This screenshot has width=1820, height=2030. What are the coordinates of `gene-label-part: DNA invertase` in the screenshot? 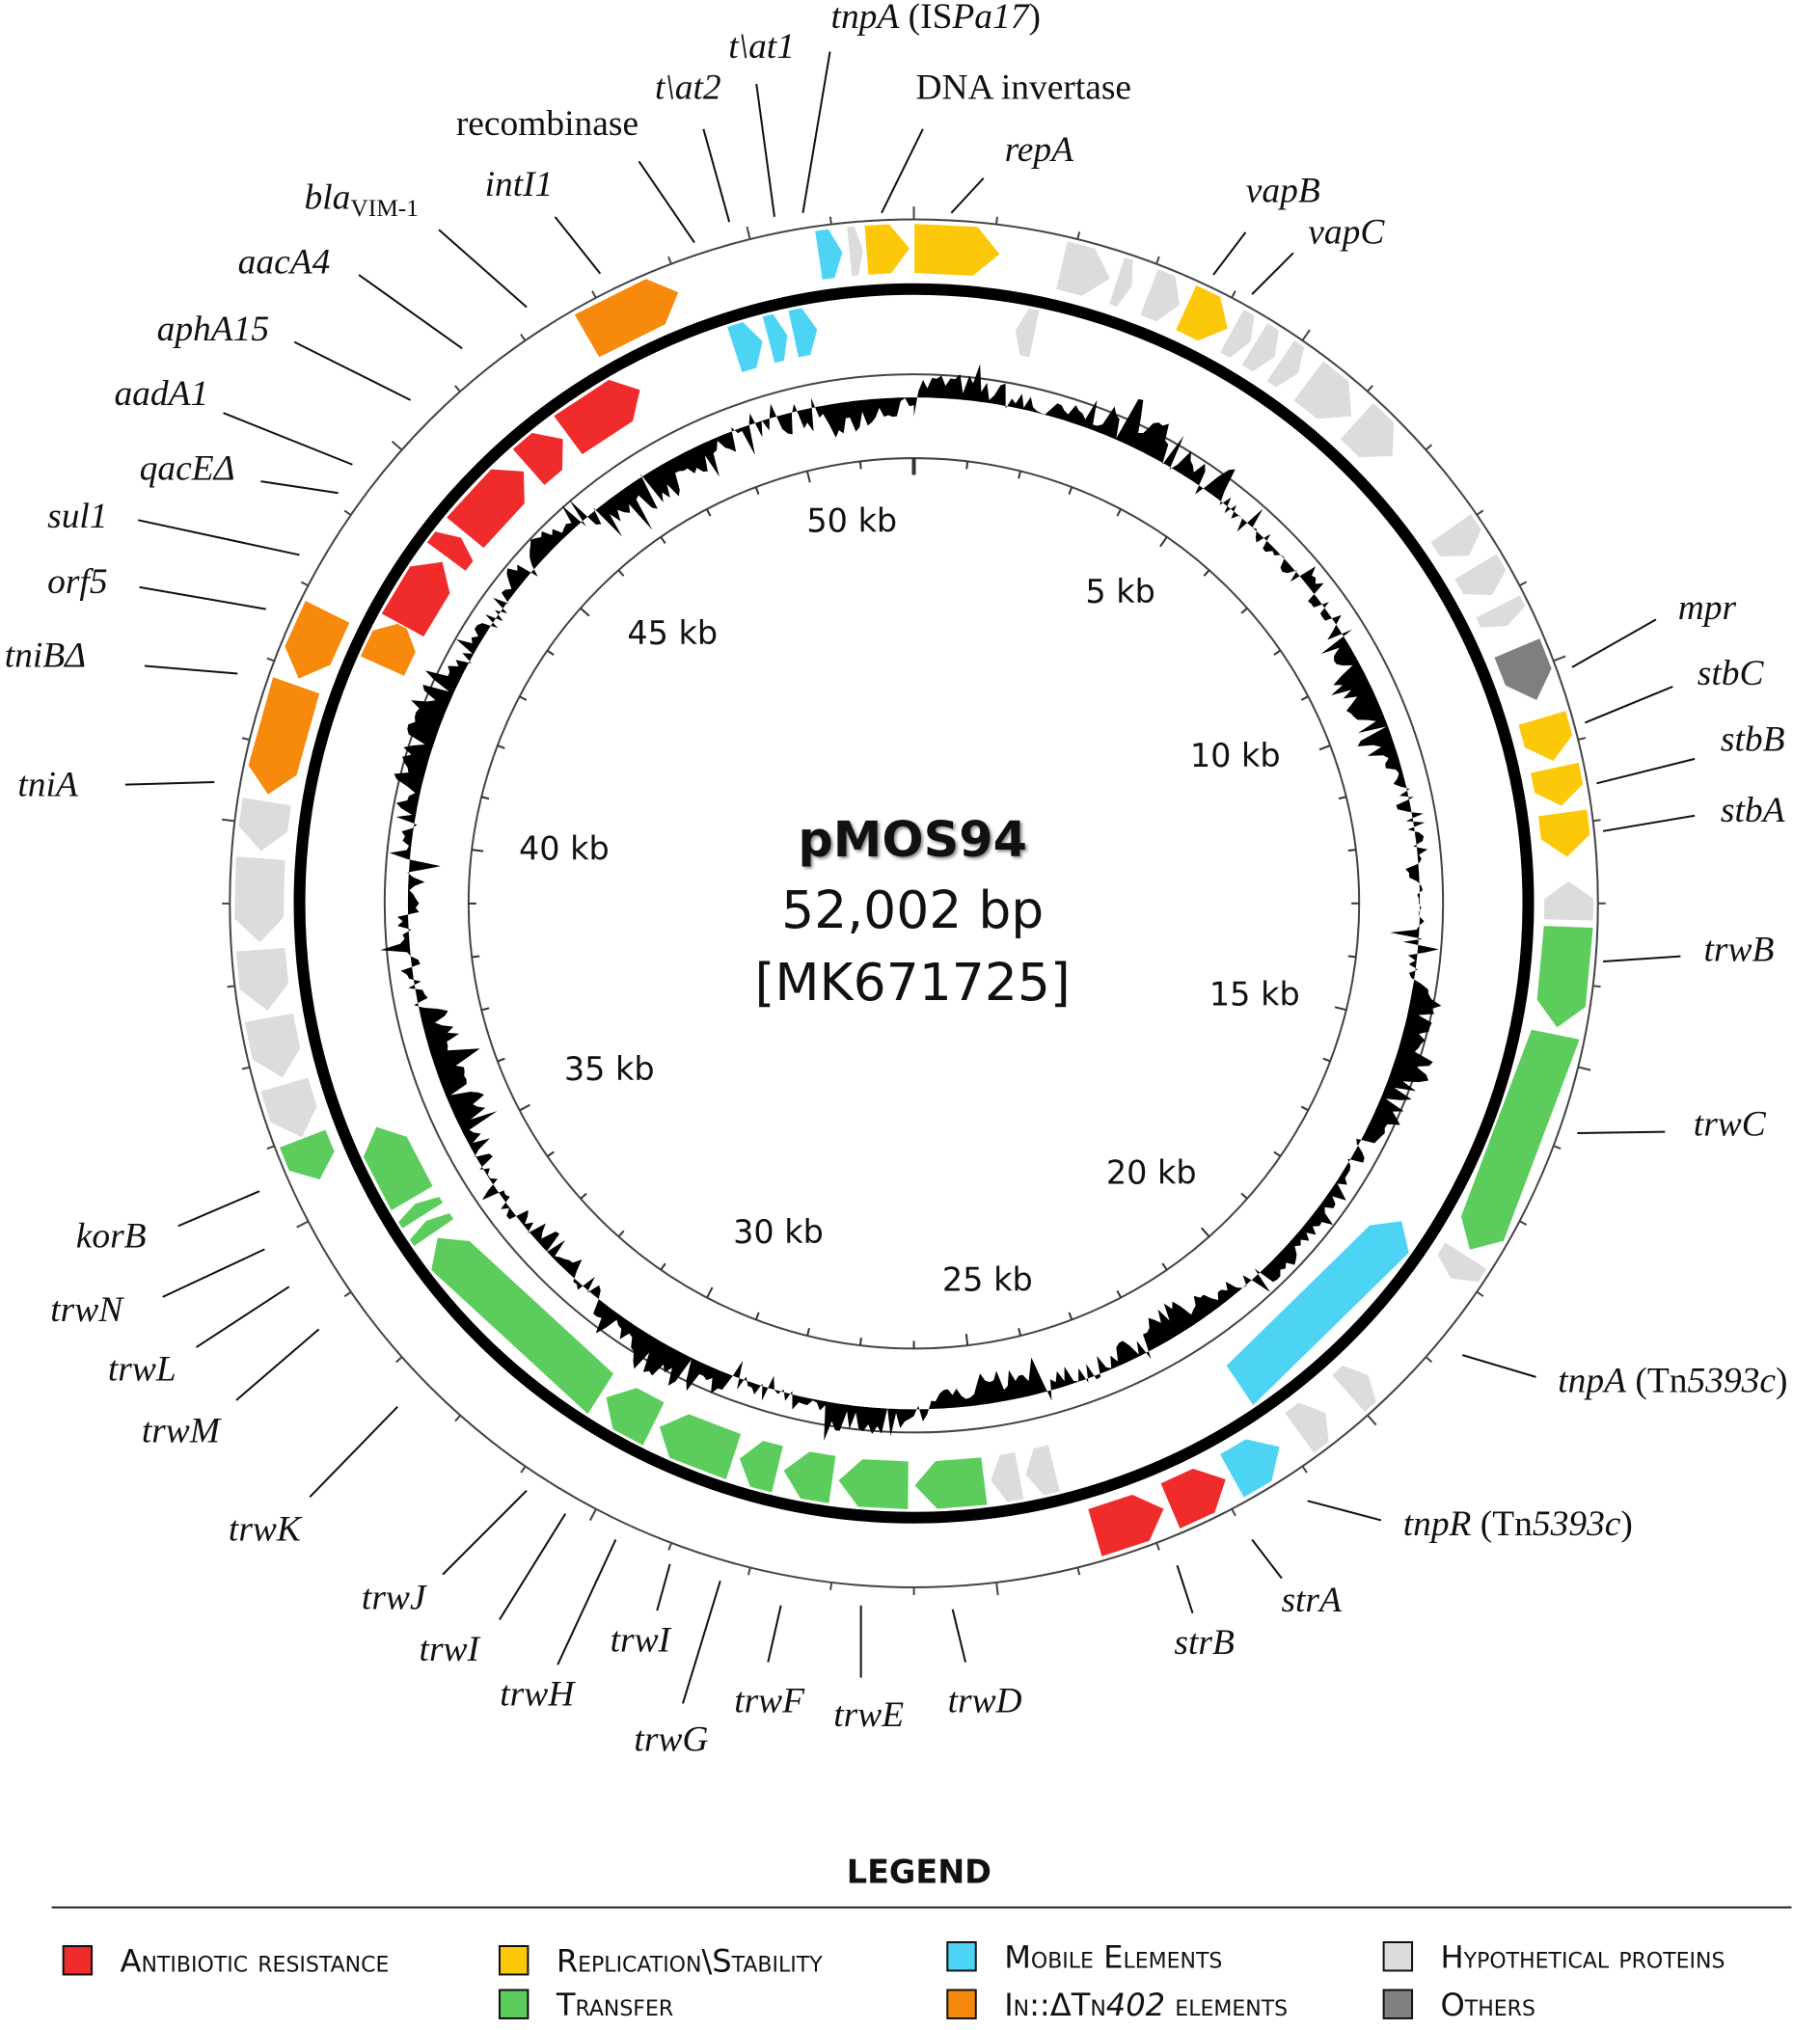 It's located at (1023, 87).